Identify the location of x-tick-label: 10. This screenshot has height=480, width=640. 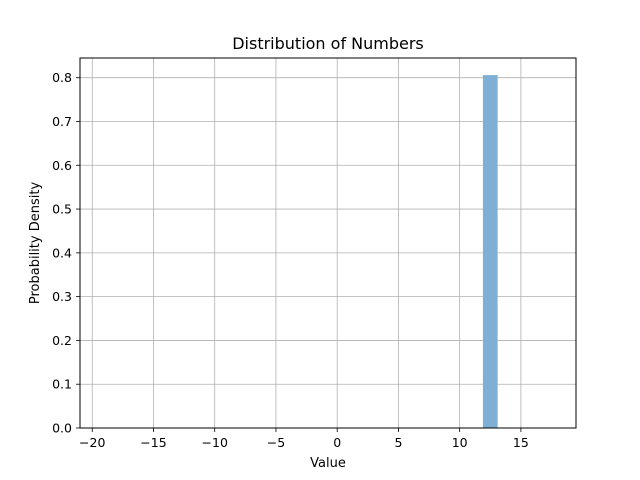
(460, 442).